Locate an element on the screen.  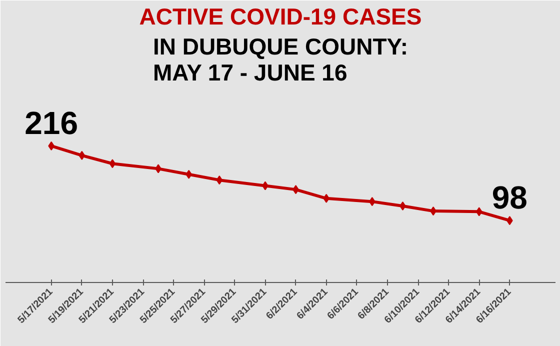
data-label: 98 is located at coordinates (510, 198).